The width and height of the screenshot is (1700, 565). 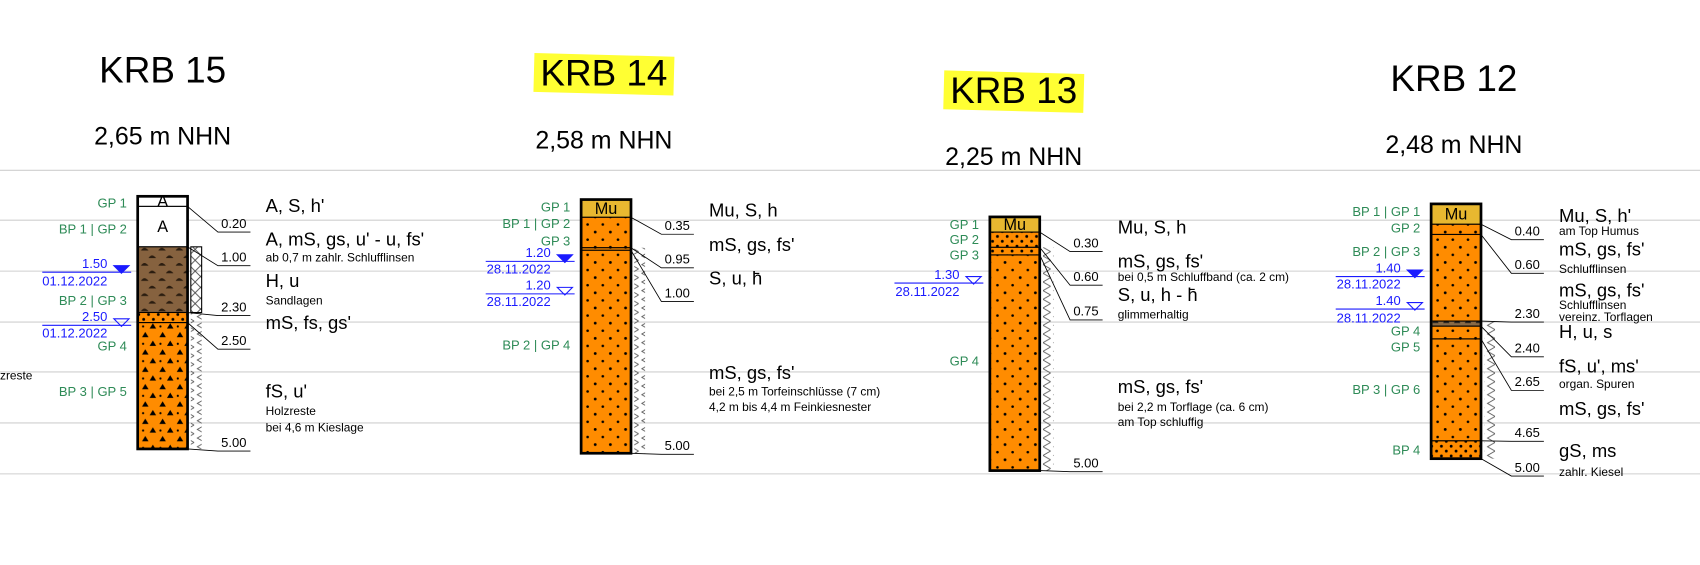 I want to click on layer-note: vereinz. Torflagen, so click(x=1606, y=317).